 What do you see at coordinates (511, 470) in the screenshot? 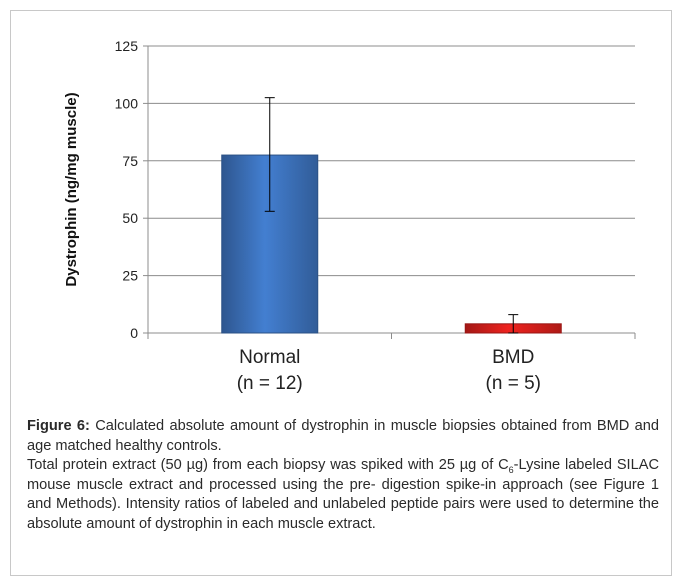
I see `caption-subscript: 6` at bounding box center [511, 470].